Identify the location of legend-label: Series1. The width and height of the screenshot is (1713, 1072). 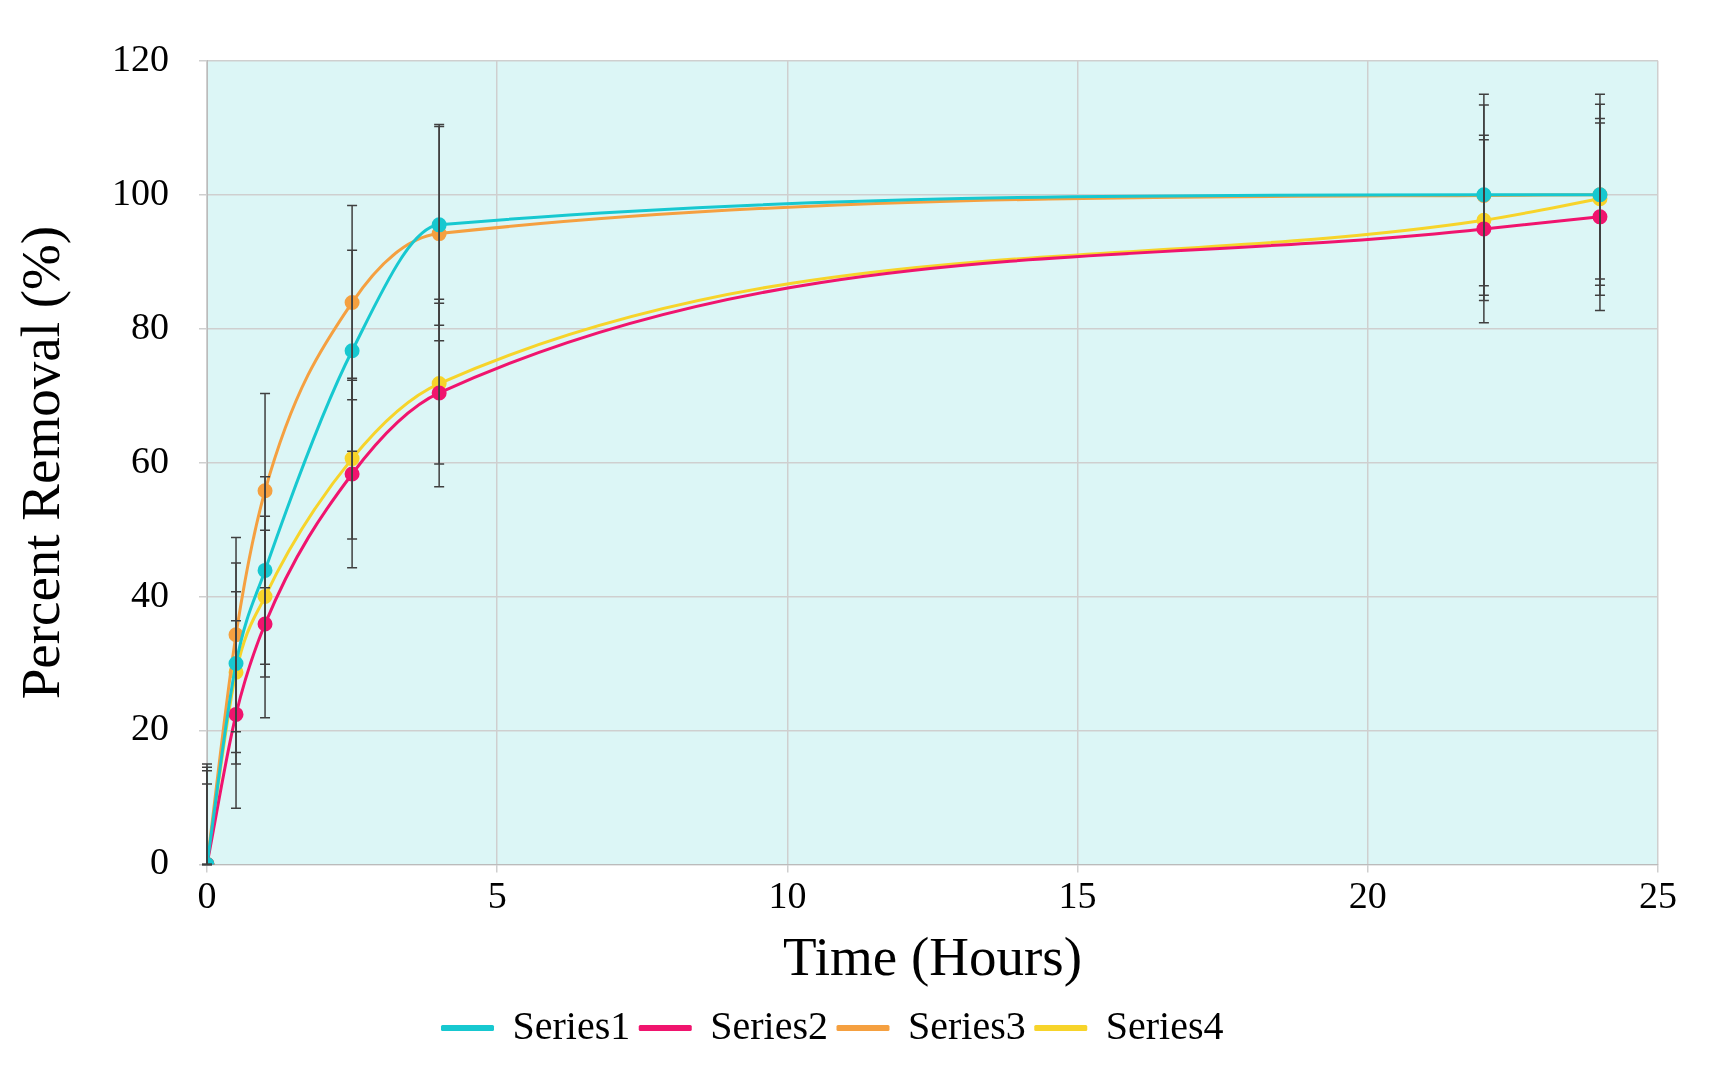
(571, 1025).